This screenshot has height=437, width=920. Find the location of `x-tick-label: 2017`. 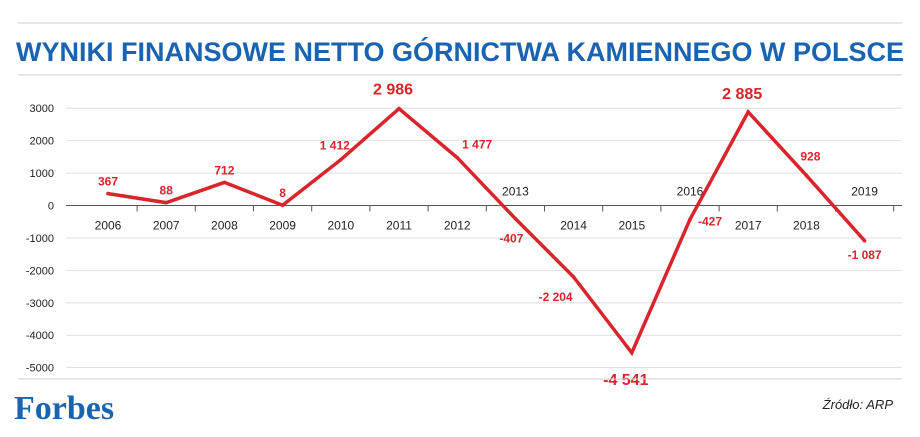

x-tick-label: 2017 is located at coordinates (748, 226).